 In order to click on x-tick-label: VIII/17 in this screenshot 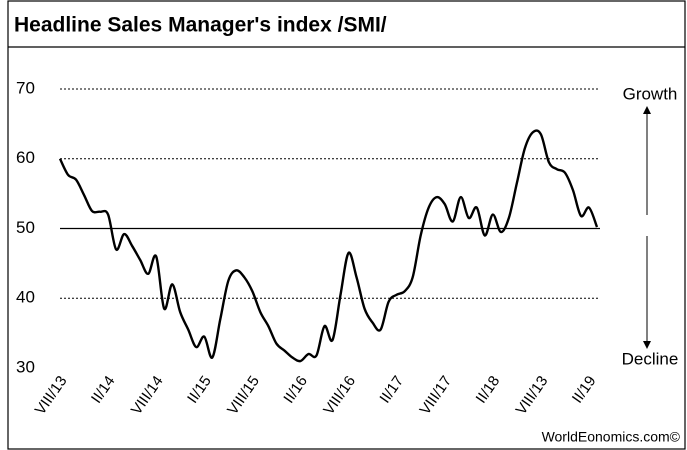, I will do `click(435, 395)`.